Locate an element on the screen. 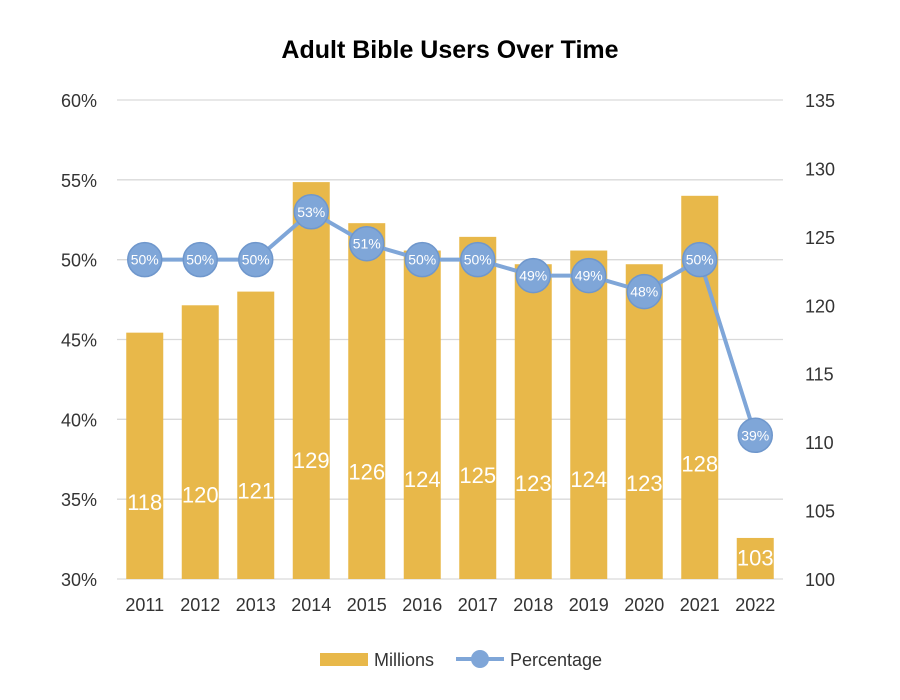  x-tick-label: 2020 is located at coordinates (644, 605).